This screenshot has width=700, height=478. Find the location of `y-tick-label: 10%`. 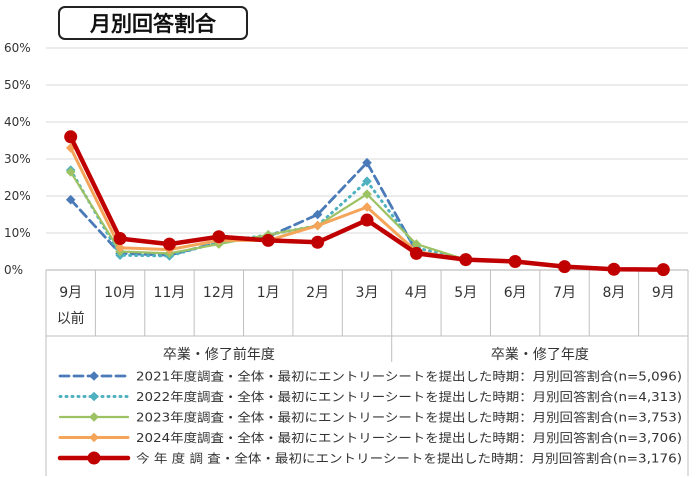

y-tick-label: 10% is located at coordinates (17, 233).